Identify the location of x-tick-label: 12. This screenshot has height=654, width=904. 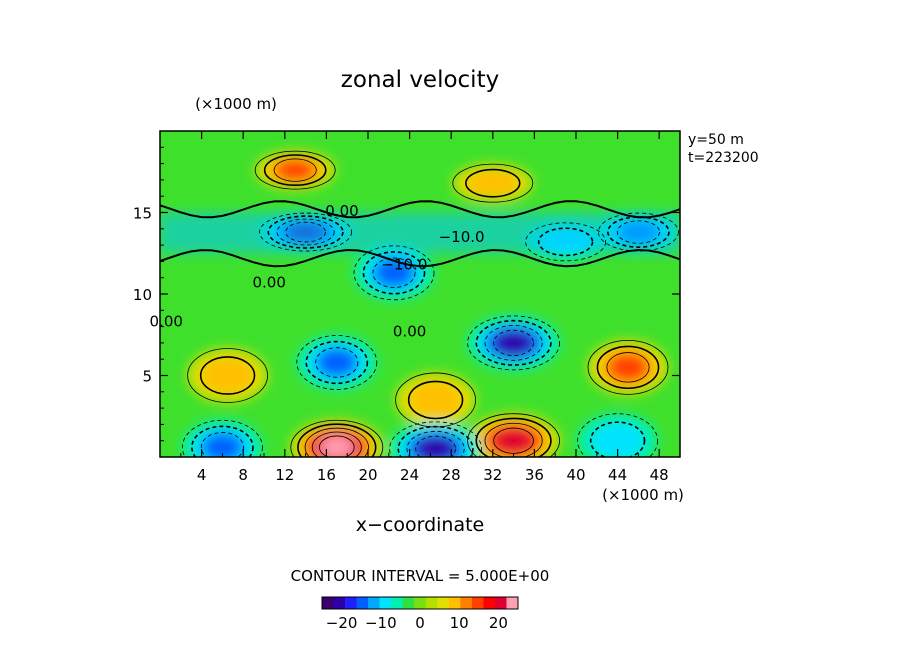
(284, 475).